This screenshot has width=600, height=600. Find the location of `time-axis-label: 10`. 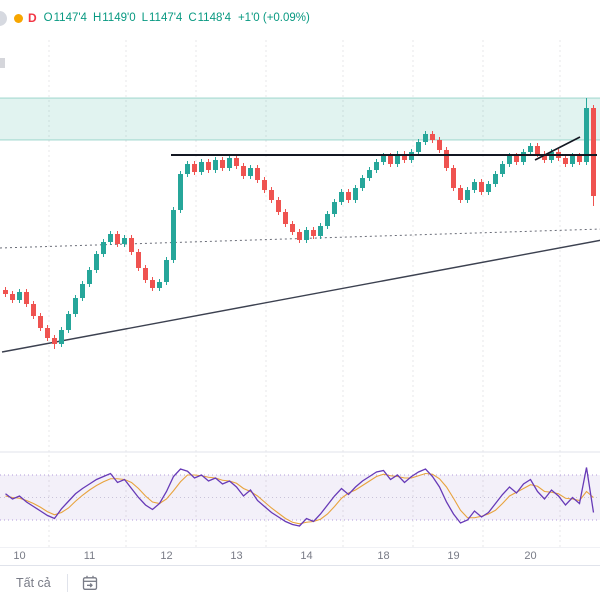

time-axis-label: 10 is located at coordinates (19, 556).